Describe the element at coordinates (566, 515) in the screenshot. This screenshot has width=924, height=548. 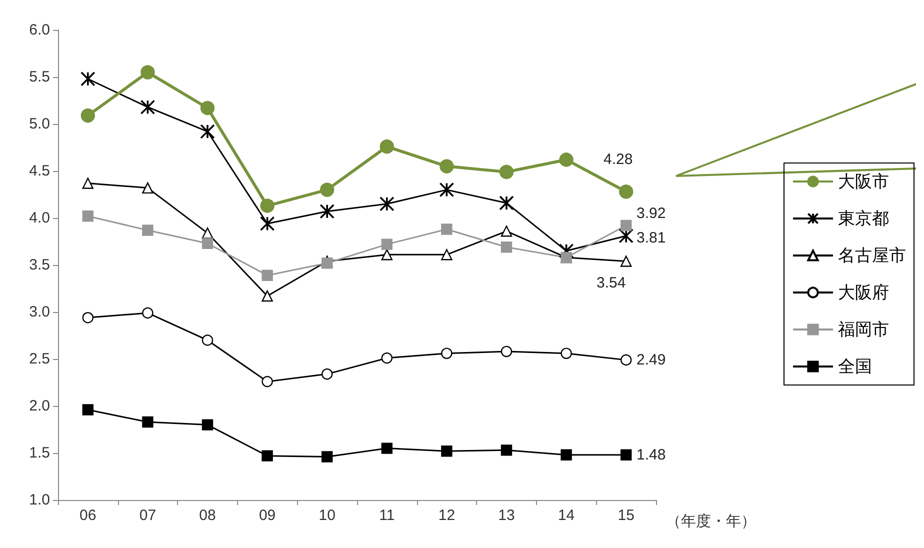
I see `x-tick-label: 14` at that location.